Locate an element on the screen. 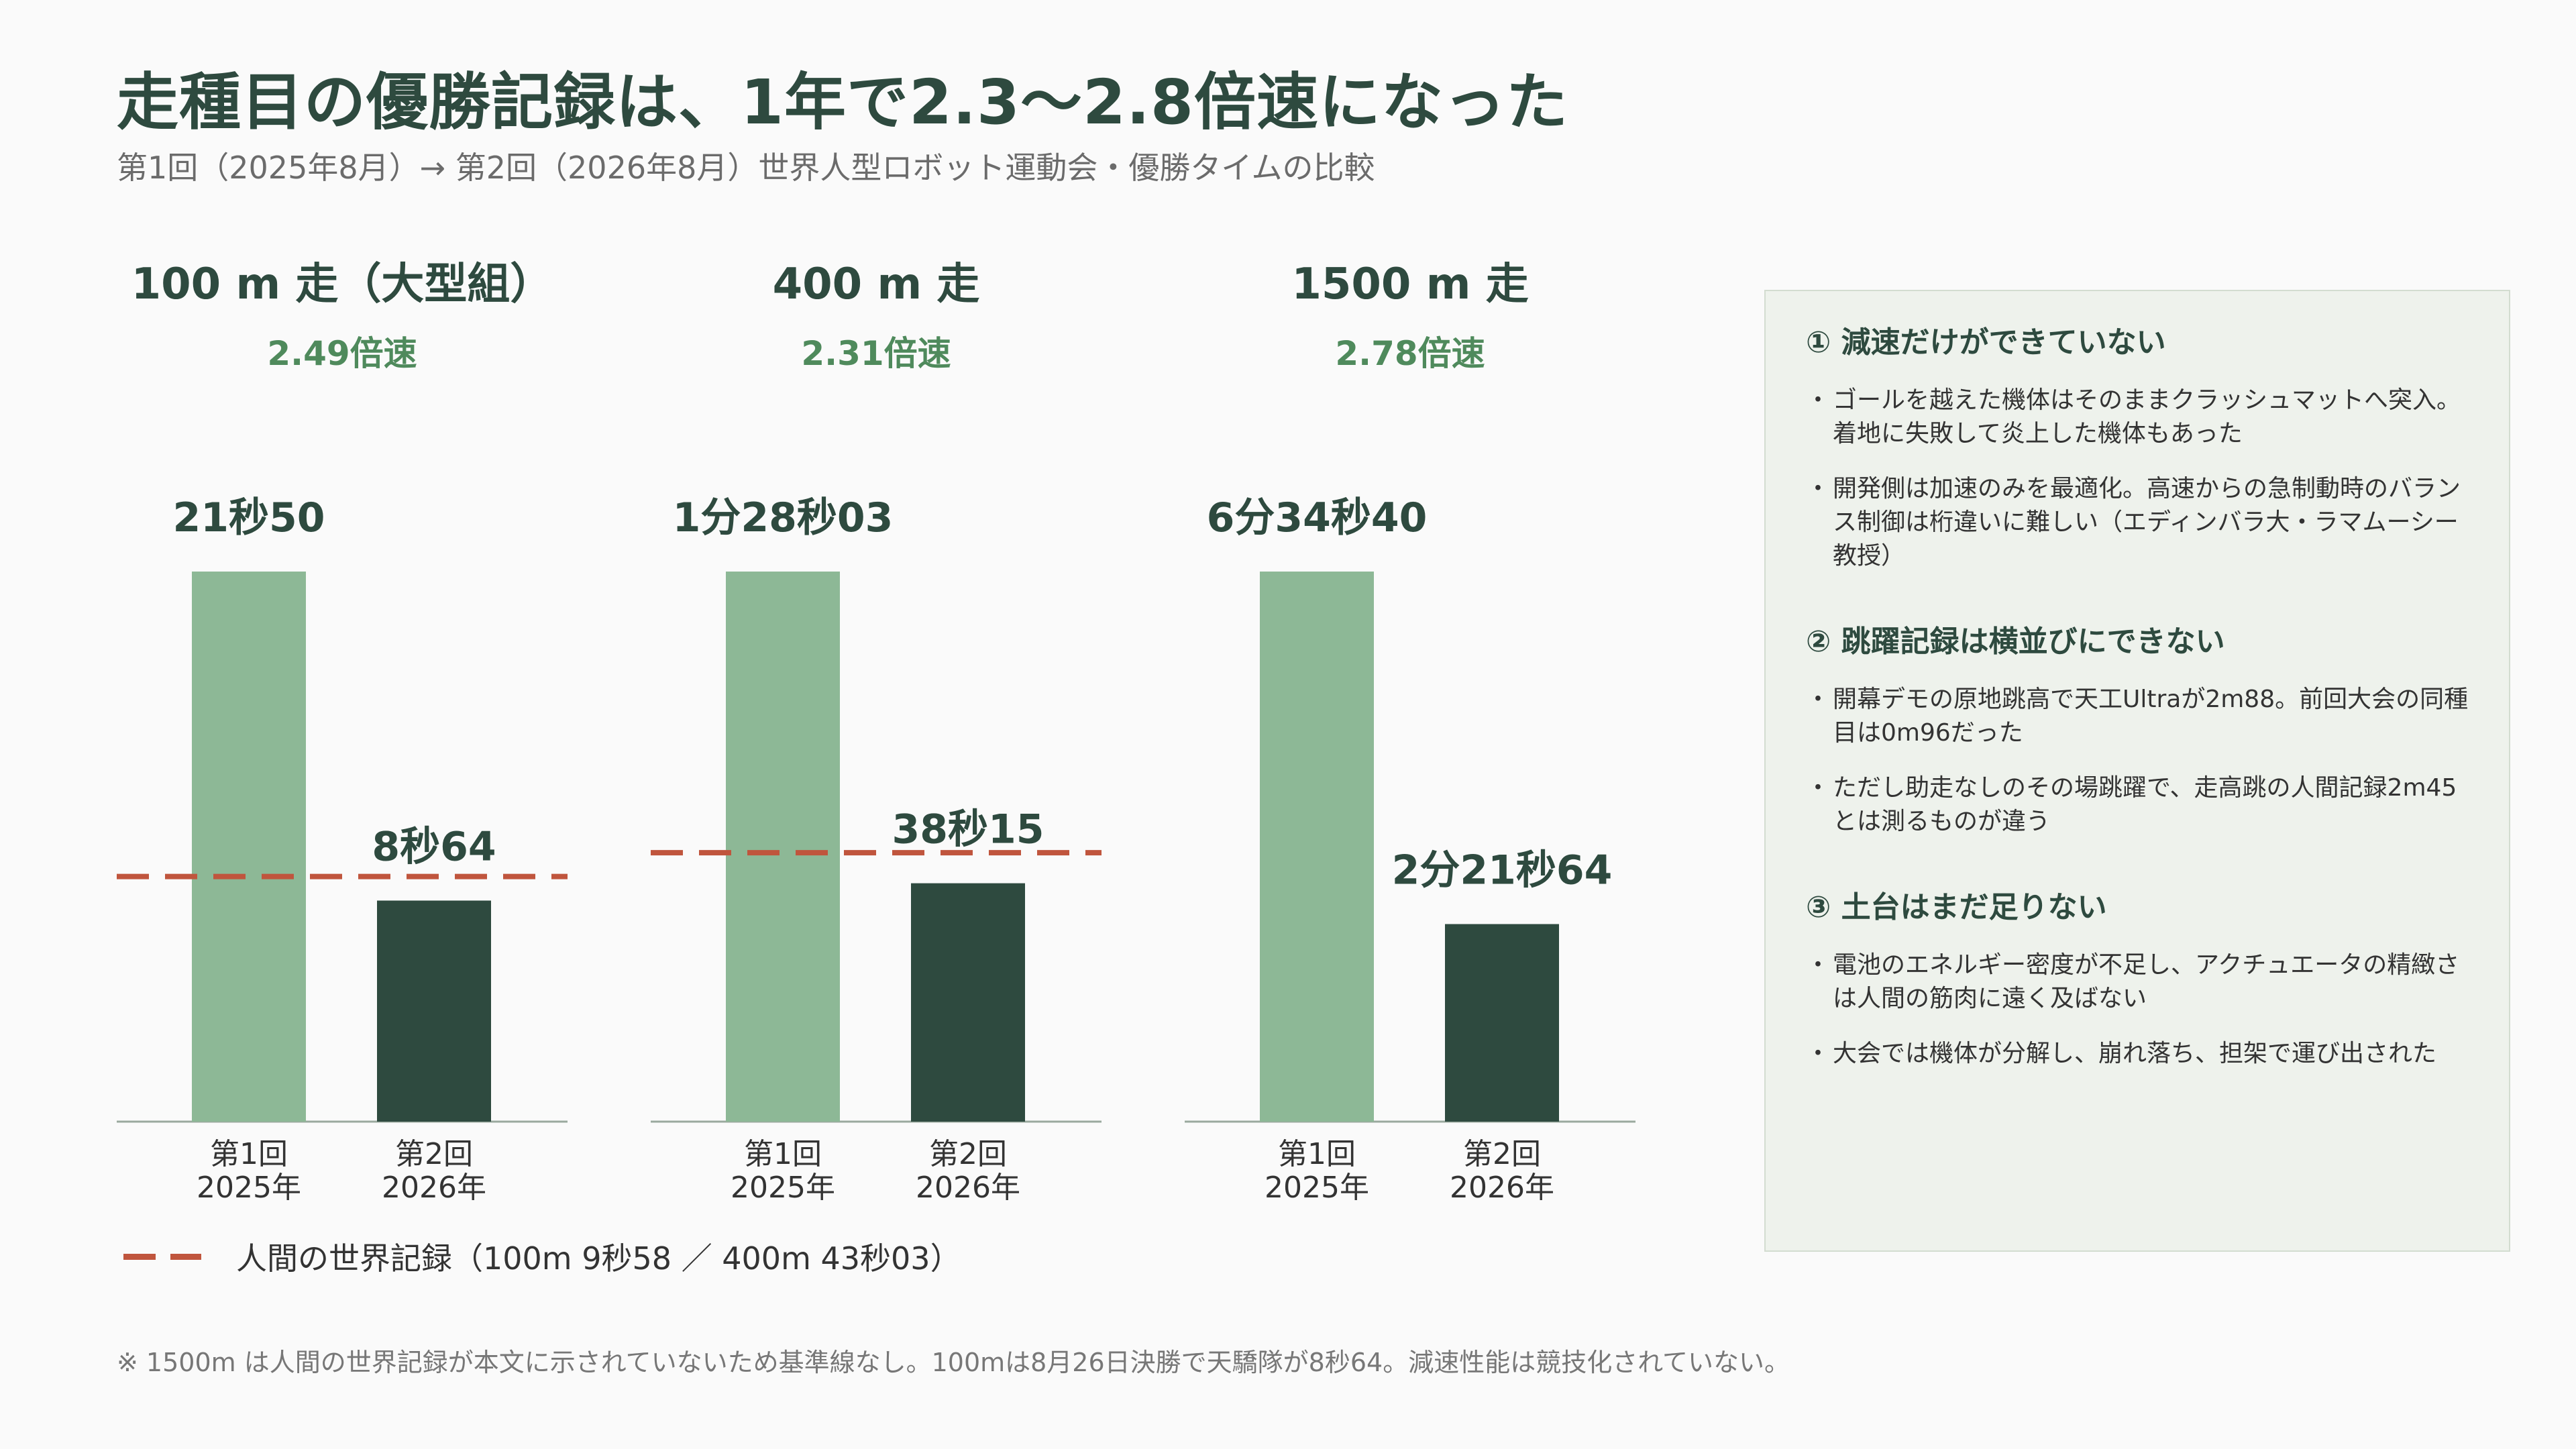 The width and height of the screenshot is (2576, 1449). bullet-item: 開幕デモの原地跳高で天工Ultraが2m88。前回大会の同種目は0m96だった is located at coordinates (2140, 716).